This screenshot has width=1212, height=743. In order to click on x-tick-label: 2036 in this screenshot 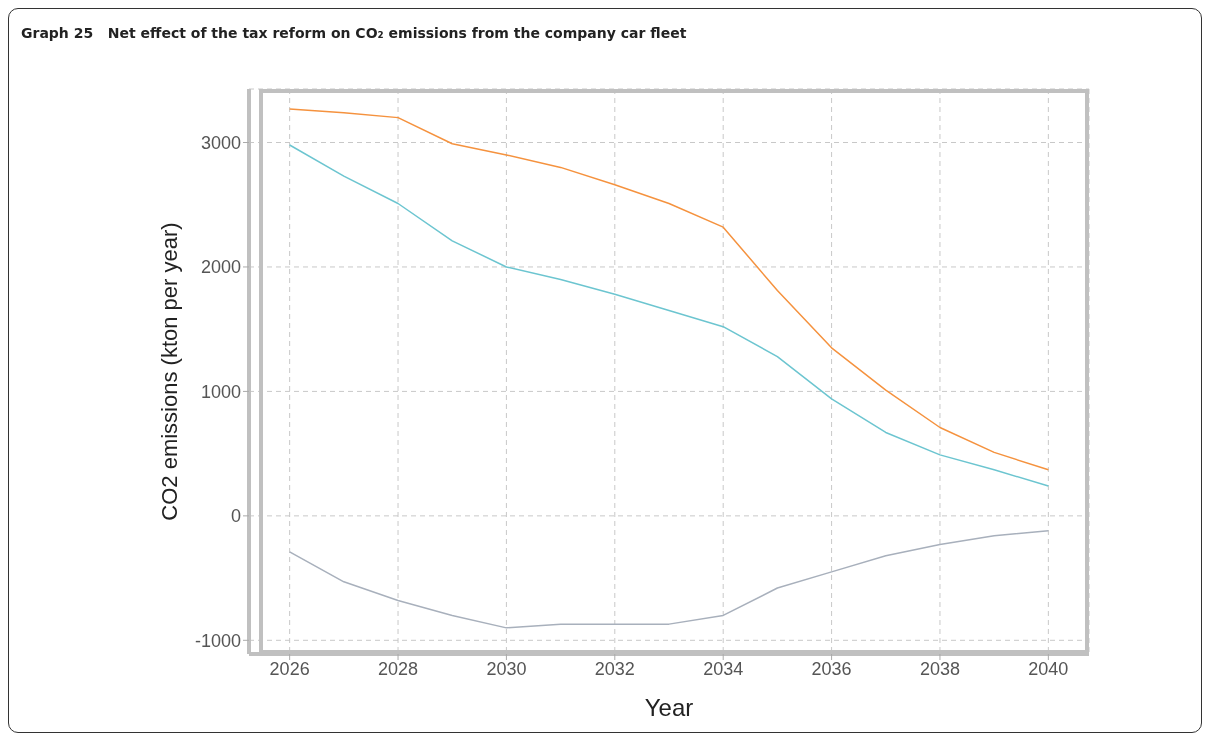, I will do `click(831, 668)`.